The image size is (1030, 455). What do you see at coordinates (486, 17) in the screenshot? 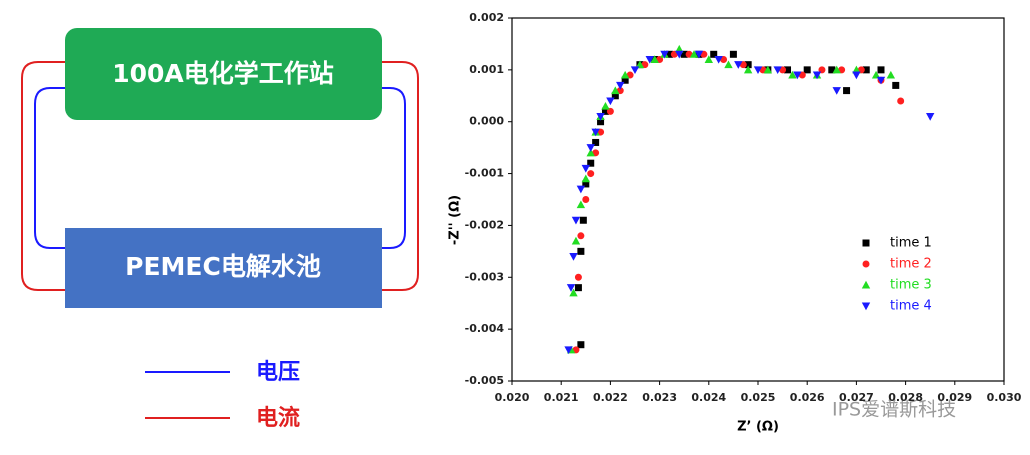
I see `y-tick-label: 0.002` at bounding box center [486, 17].